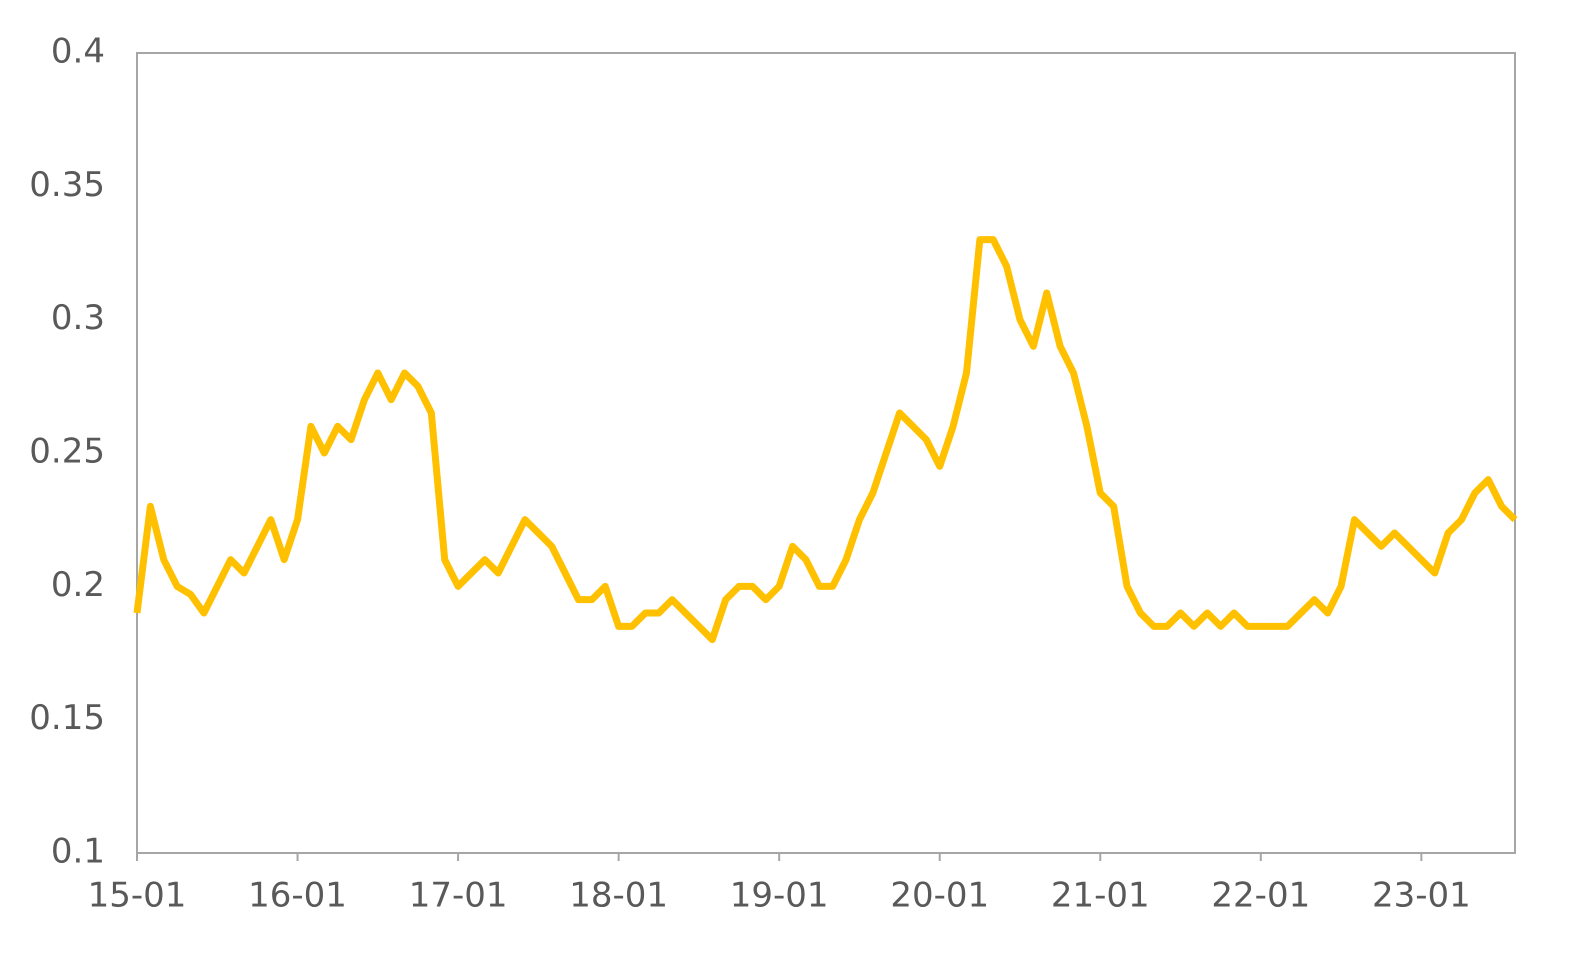  I want to click on y-tick-label: 0.1, so click(78, 852).